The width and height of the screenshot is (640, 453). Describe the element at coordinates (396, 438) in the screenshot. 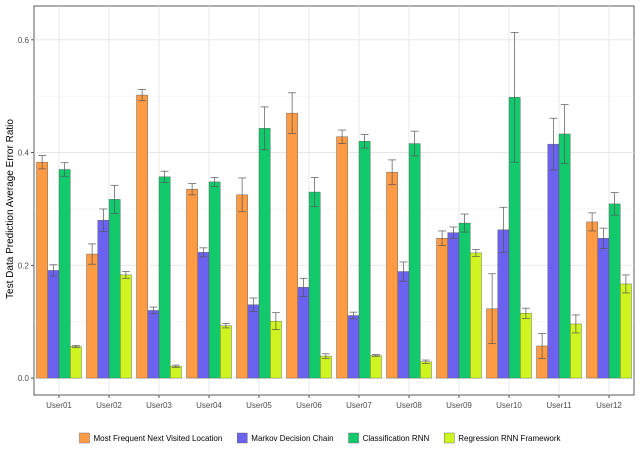

I see `legend-label: Classification RNN` at that location.